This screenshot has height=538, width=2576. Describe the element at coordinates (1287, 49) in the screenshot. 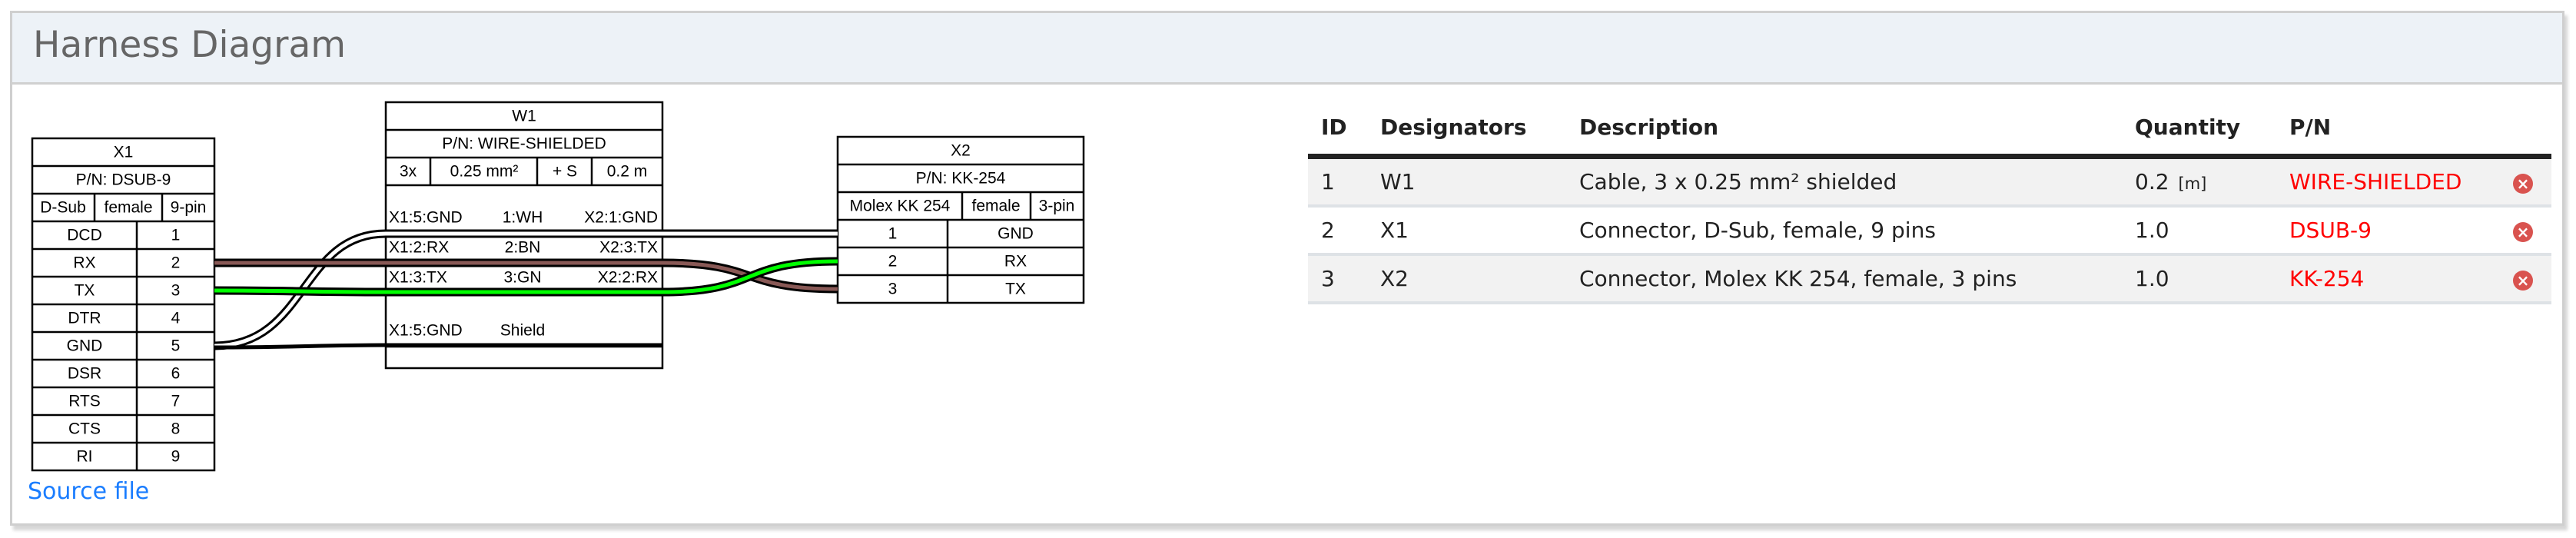

I see `card-header: Harness Diagram` at that location.